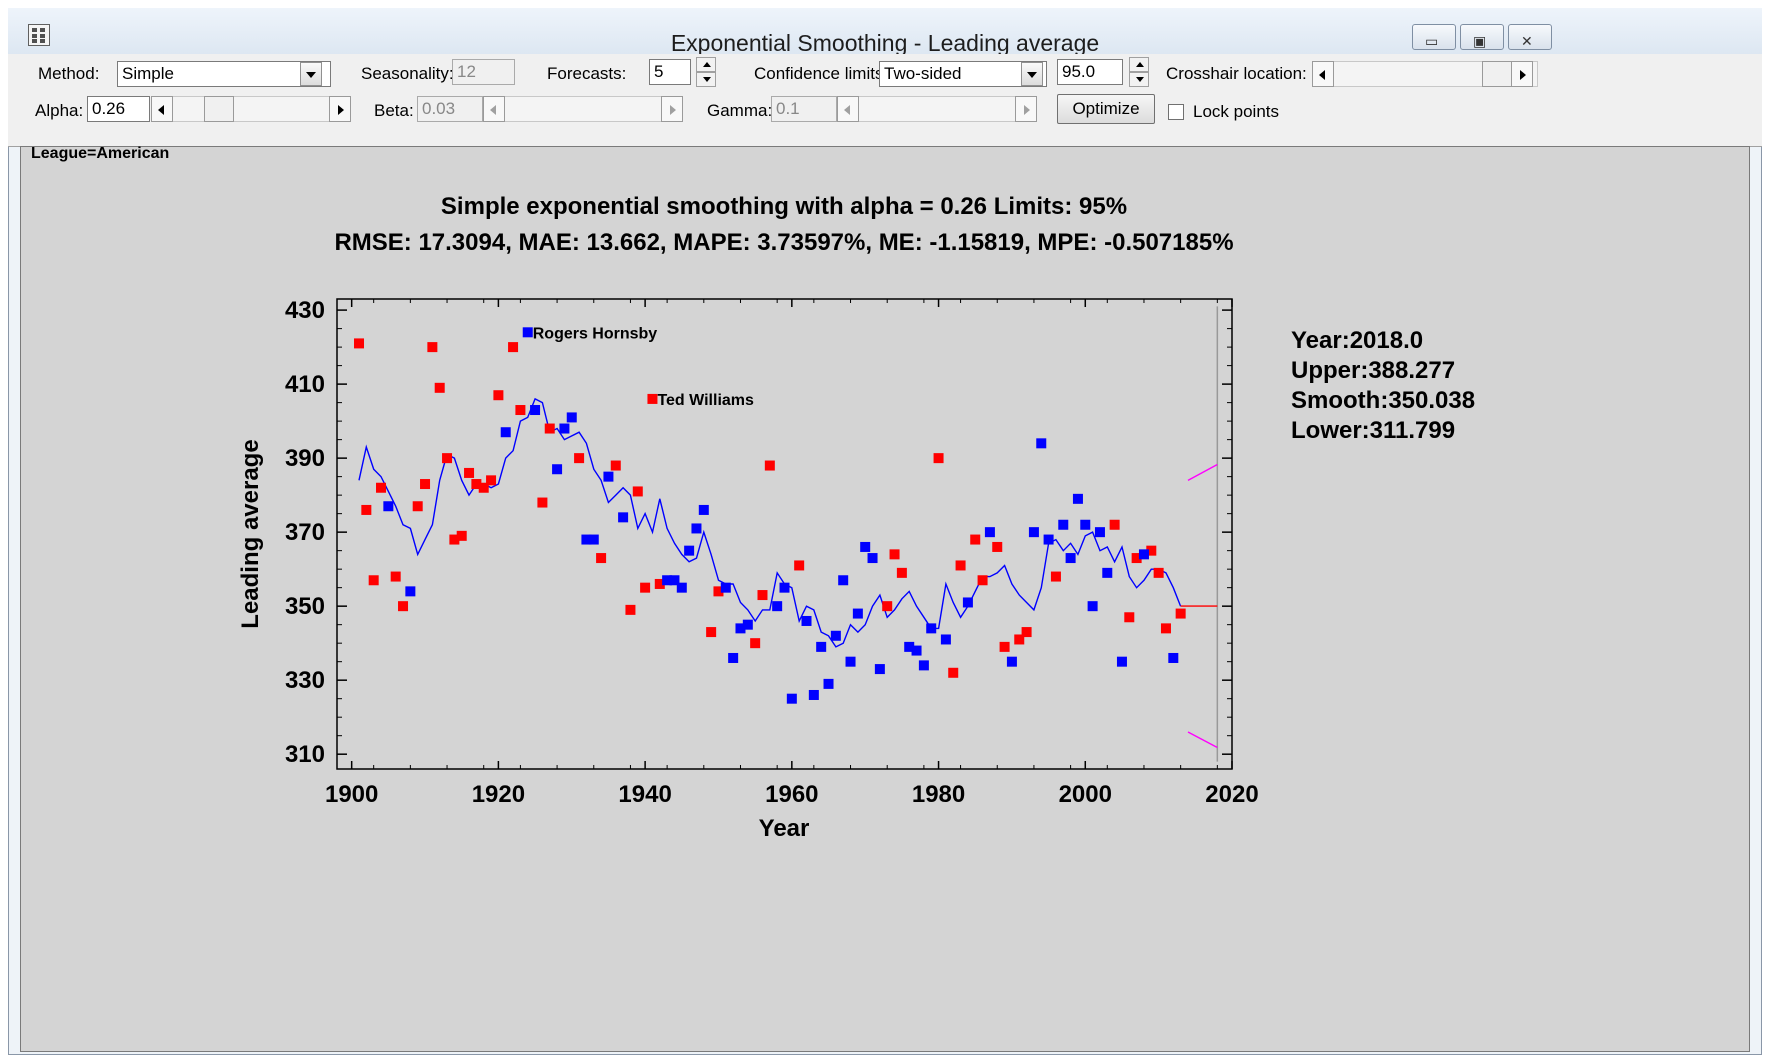  What do you see at coordinates (1482, 37) in the screenshot?
I see `restore-button: ▣` at bounding box center [1482, 37].